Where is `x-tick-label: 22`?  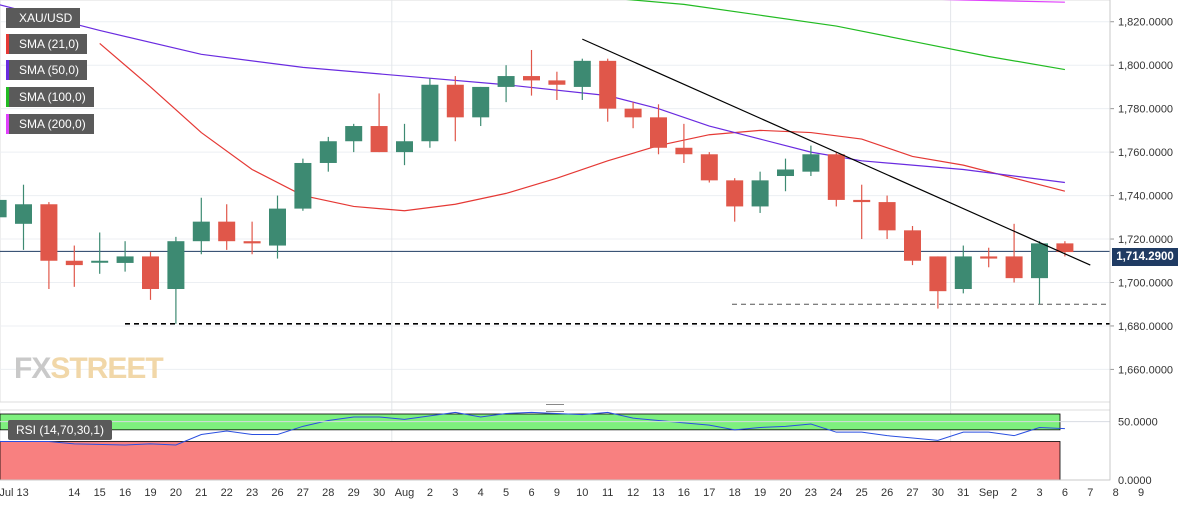 x-tick-label: 22 is located at coordinates (227, 493).